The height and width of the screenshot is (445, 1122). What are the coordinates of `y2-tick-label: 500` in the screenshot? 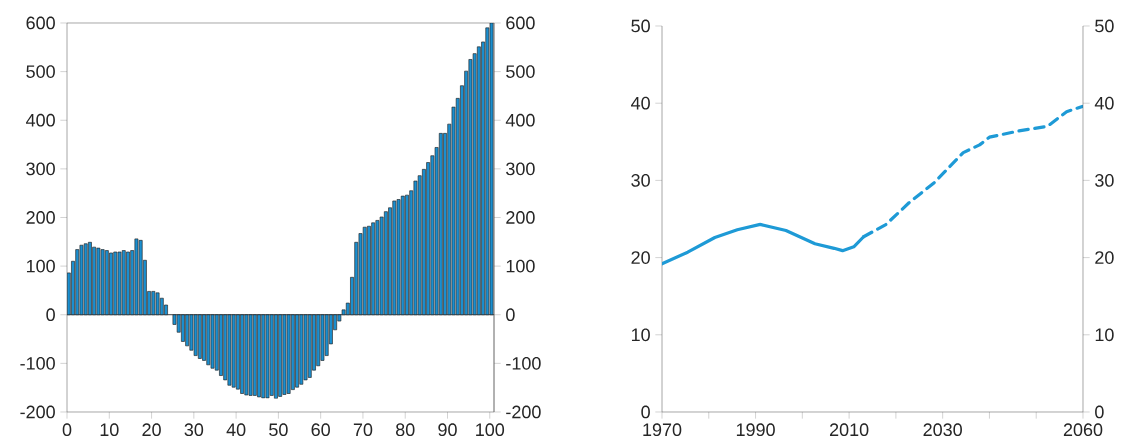 It's located at (40, 71).